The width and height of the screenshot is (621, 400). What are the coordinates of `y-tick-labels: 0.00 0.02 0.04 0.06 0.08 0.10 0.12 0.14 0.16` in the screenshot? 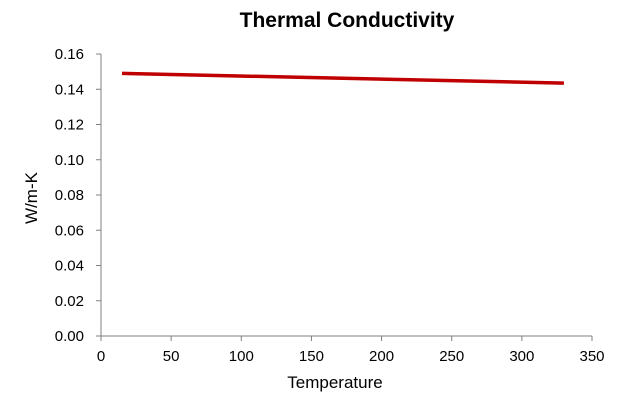 It's located at (69, 195).